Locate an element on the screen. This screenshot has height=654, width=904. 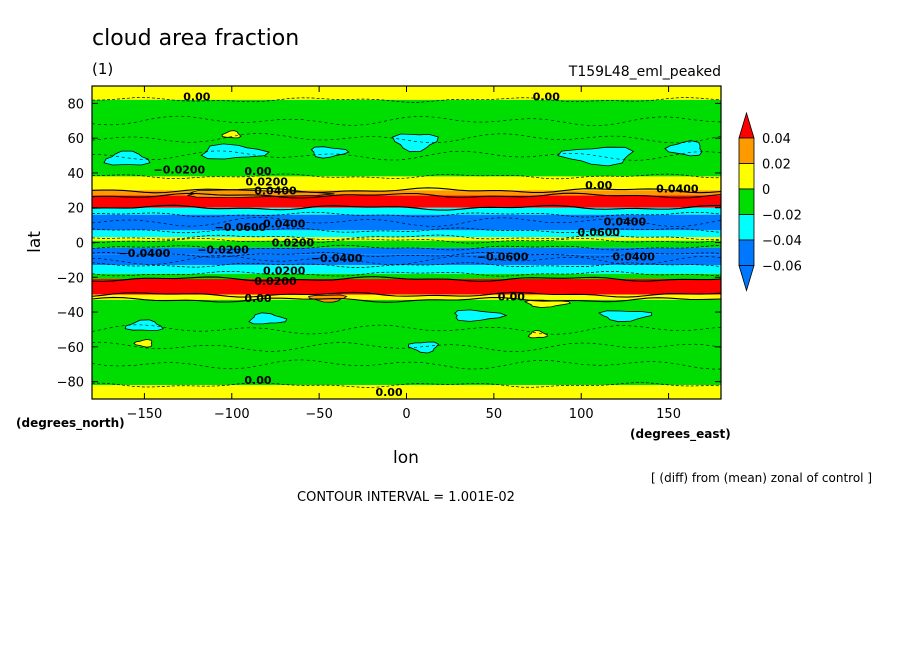
x-axis-label: lon is located at coordinates (406, 458).